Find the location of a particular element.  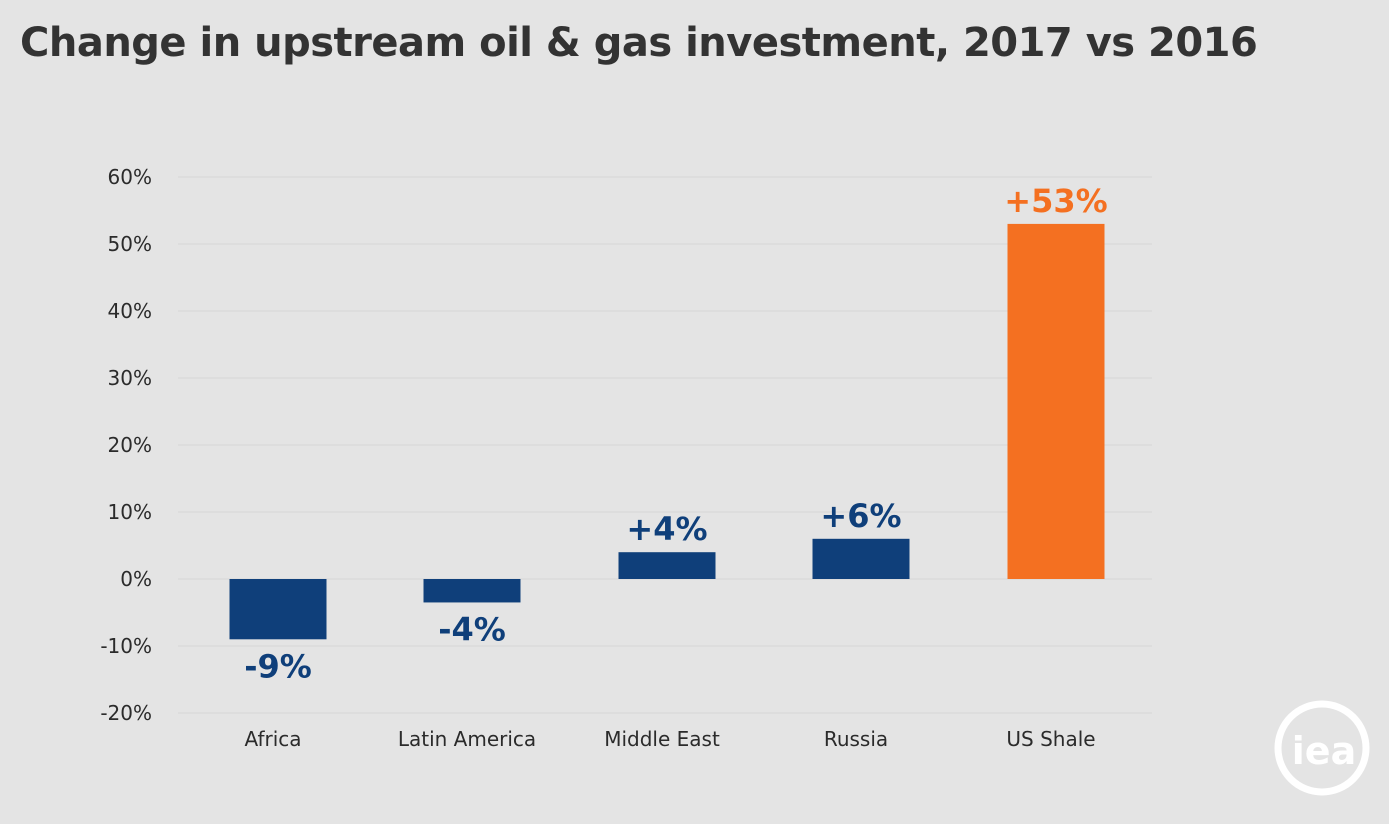

iea-logo-ring is located at coordinates (1322, 748).